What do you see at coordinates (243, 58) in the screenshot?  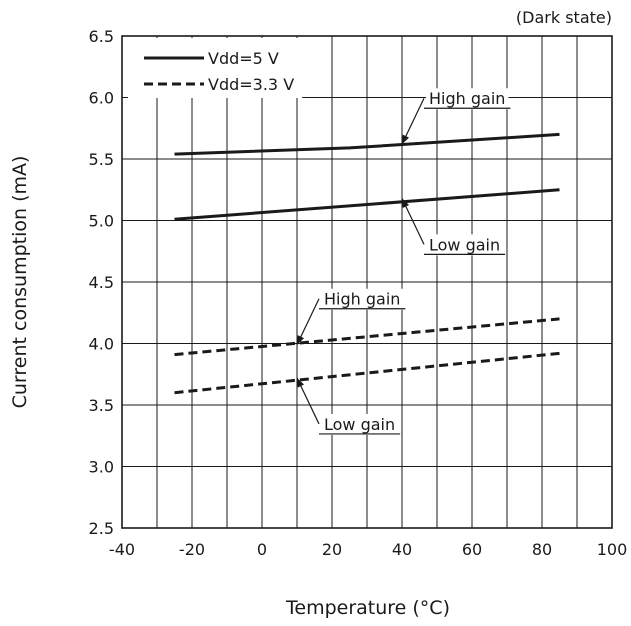 I see `legend-label: Vdd=5 V` at bounding box center [243, 58].